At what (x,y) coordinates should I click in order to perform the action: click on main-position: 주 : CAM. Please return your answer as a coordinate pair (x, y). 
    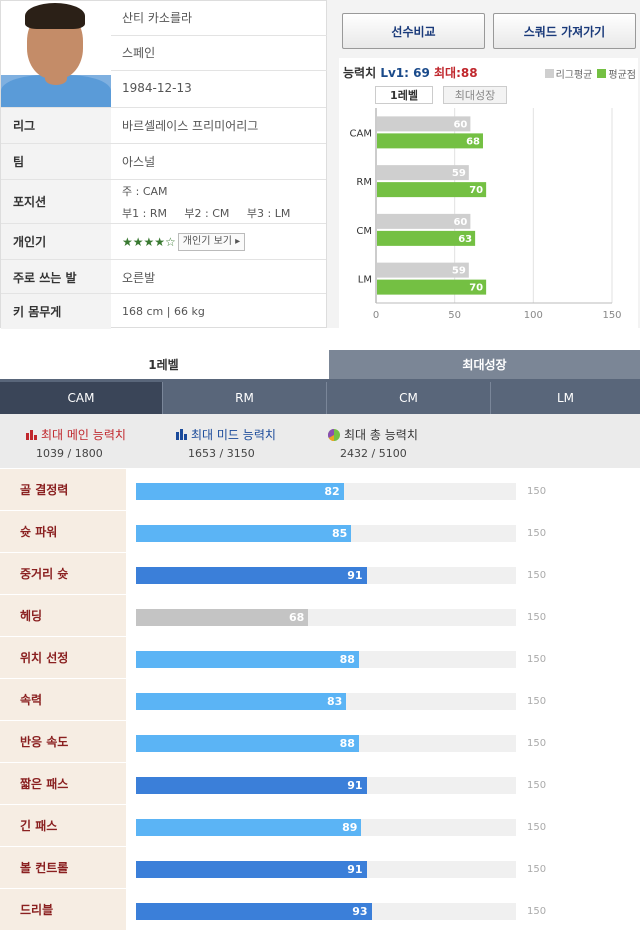
    Looking at the image, I should click on (145, 191).